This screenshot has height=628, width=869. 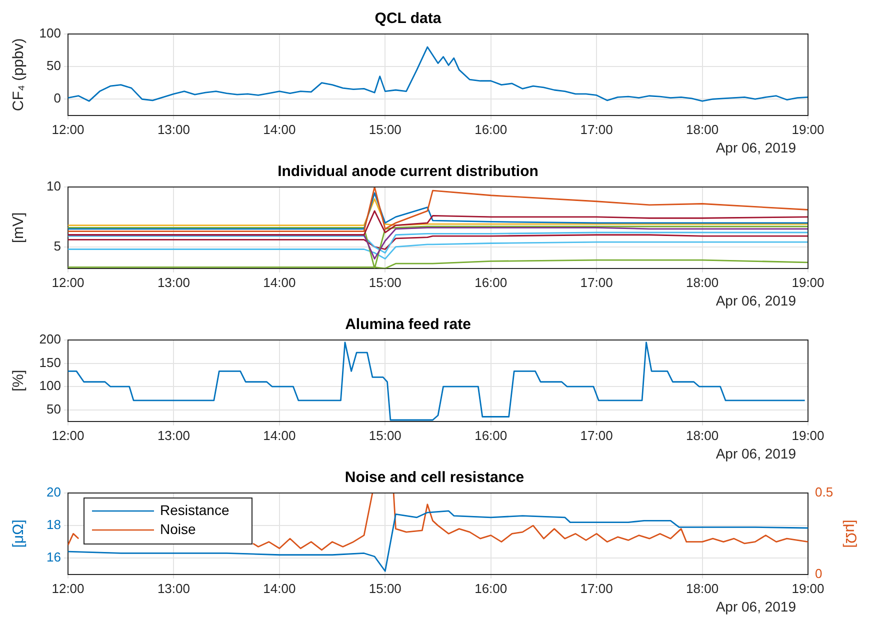 I want to click on y-tick-label: 0, so click(x=57, y=98).